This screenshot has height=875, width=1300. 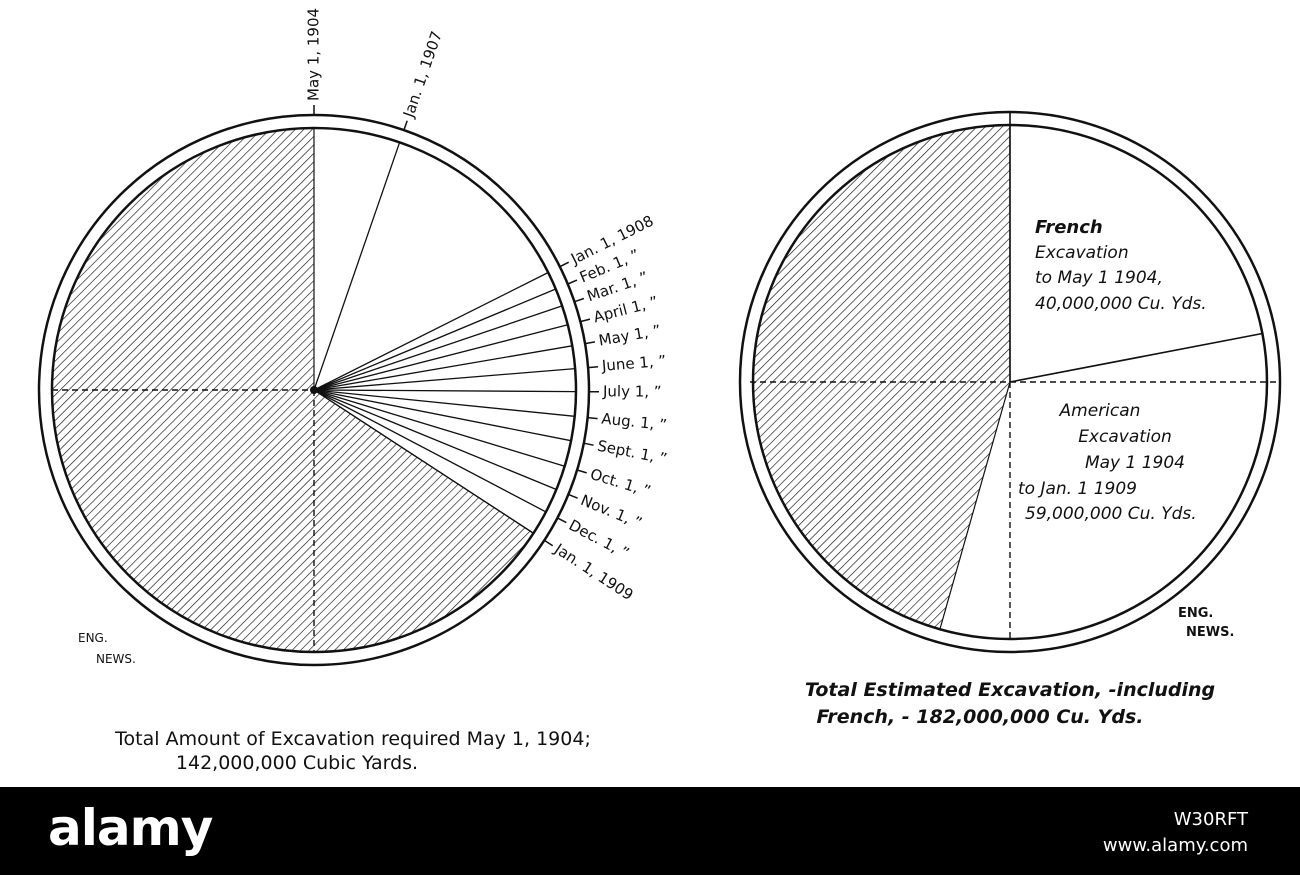 What do you see at coordinates (1111, 514) in the screenshot?
I see `american-label-line5: 59,000,000 Cu. Yds.` at bounding box center [1111, 514].